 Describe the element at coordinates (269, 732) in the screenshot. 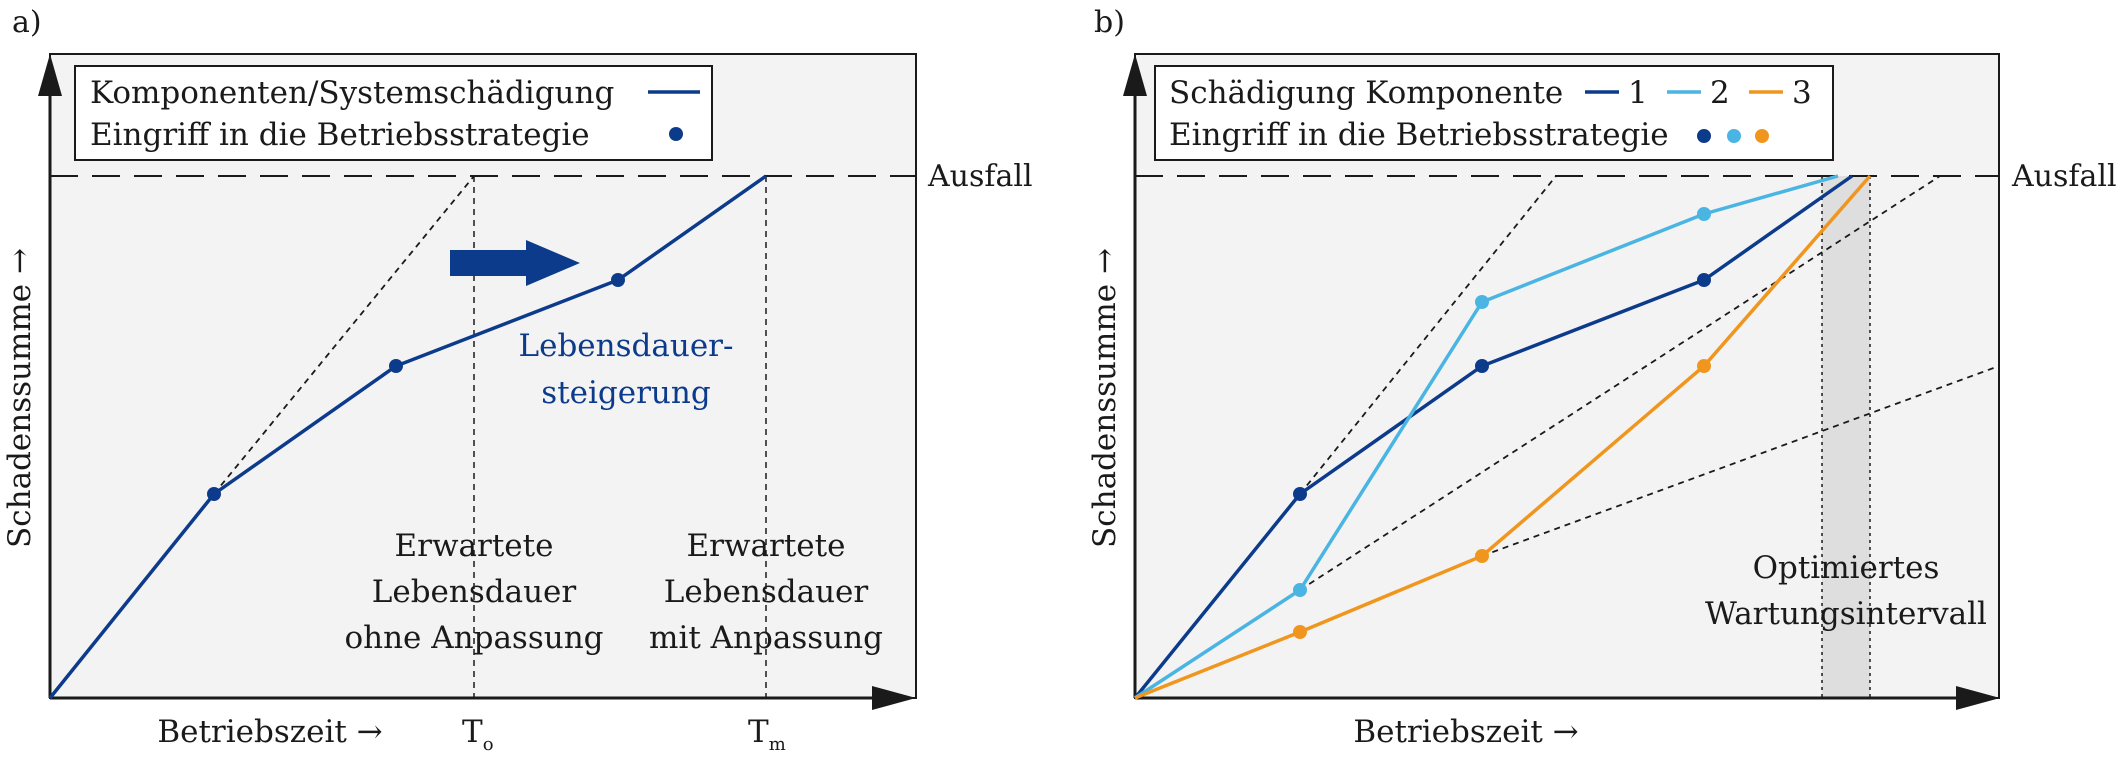

I see `panel-a-x-label: Betriebszeit →` at that location.